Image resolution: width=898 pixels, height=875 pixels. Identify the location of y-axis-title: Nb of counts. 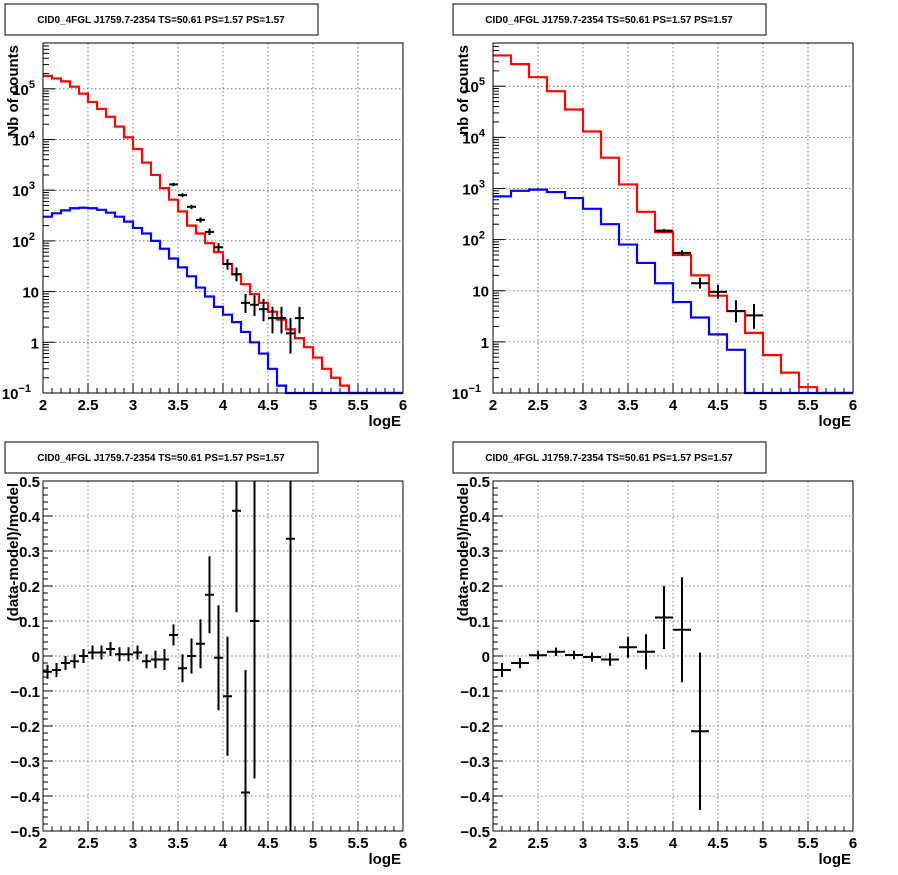
(13, 91).